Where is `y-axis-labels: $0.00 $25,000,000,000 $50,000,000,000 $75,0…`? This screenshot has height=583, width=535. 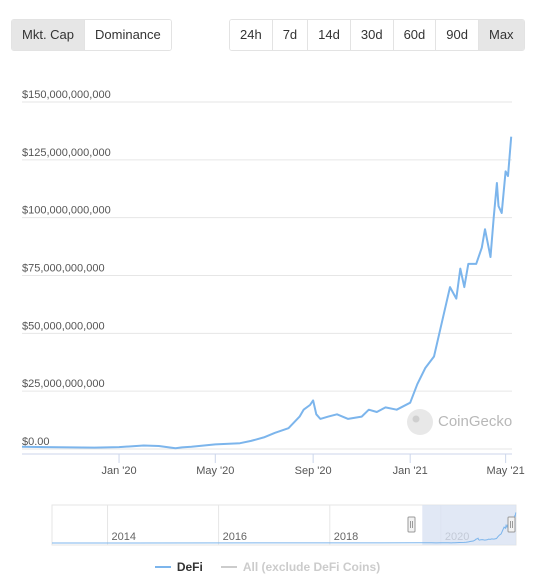 y-axis-labels: $0.00 $25,000,000,000 $50,000,000,000 $75,0… is located at coordinates (66, 268).